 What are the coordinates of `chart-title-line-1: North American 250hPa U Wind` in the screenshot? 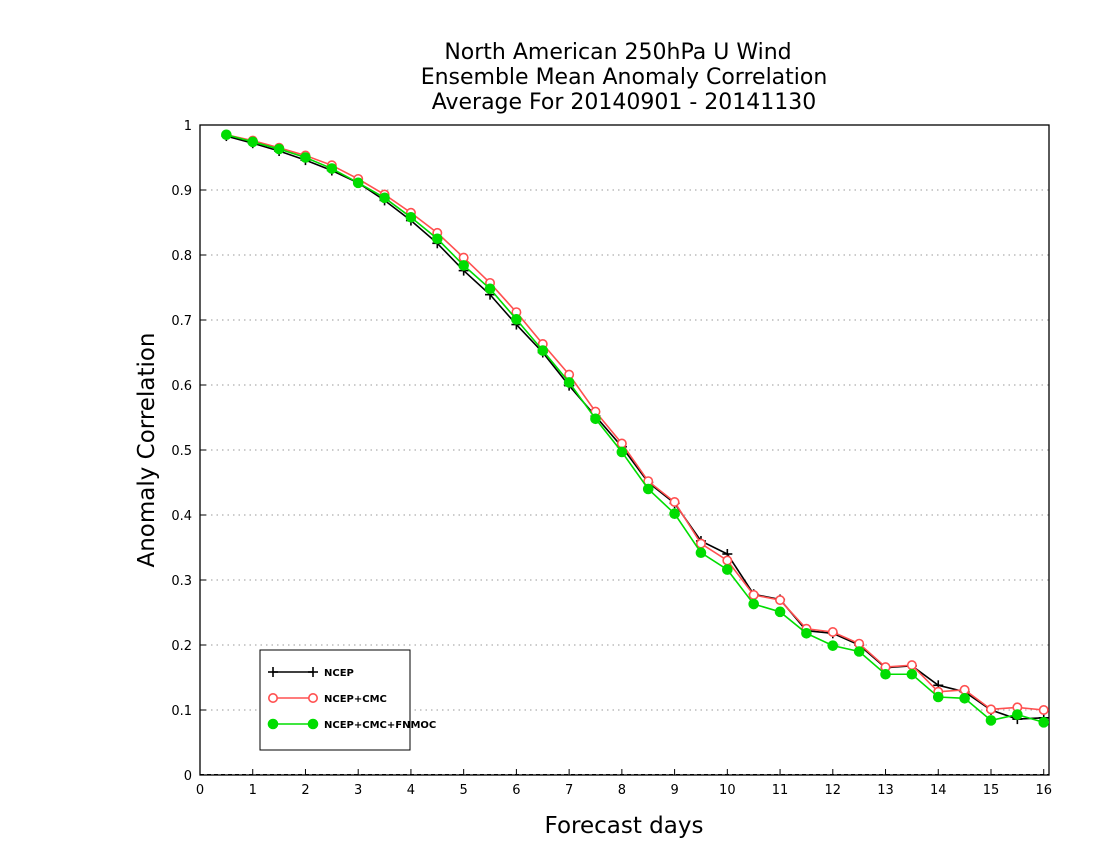 It's located at (617, 52).